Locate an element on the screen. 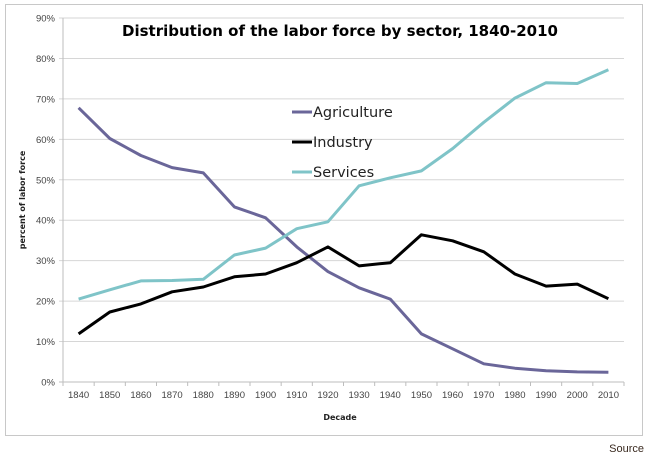  x-tick-label: 1890 is located at coordinates (234, 395).